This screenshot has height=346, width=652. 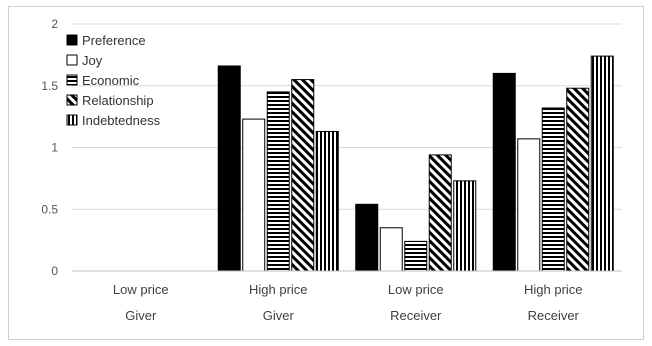 I want to click on y-tick-label: 1.5, so click(x=49, y=86).